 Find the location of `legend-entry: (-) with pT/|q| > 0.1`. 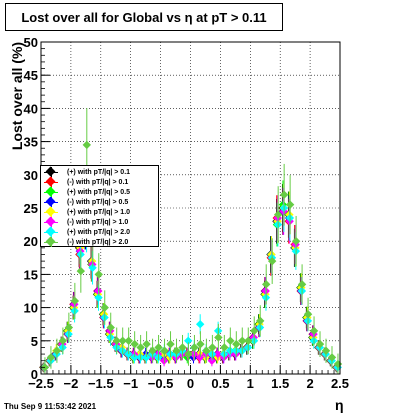

legend-entry: (-) with pT/|q| > 0.1 is located at coordinates (101, 181).